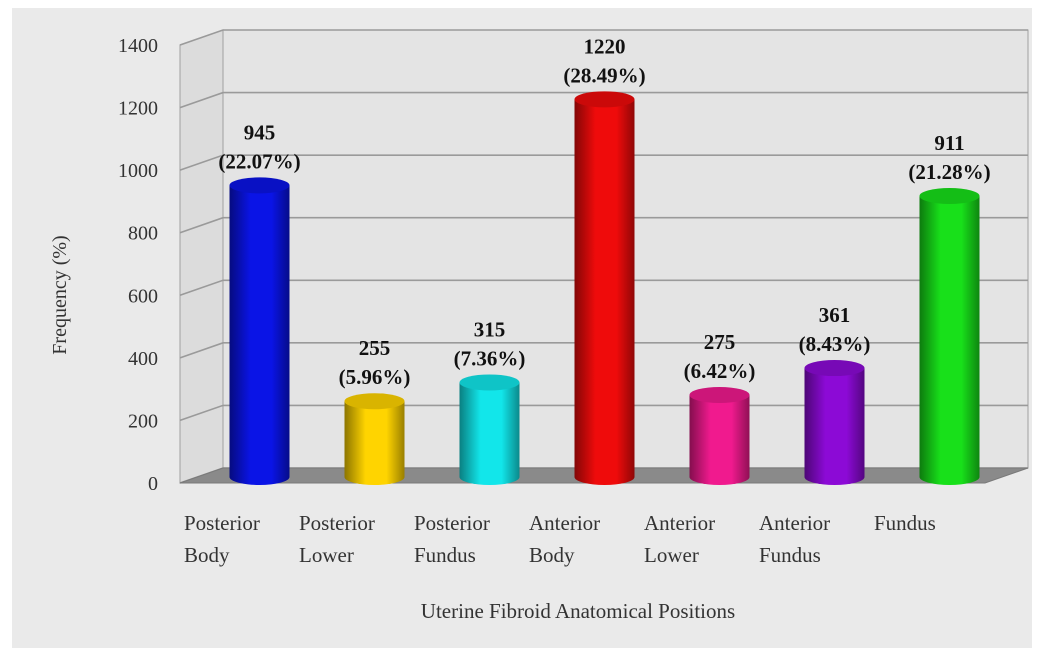 This screenshot has height=657, width=1041. What do you see at coordinates (143, 421) in the screenshot?
I see `y-tick-label: 200` at bounding box center [143, 421].